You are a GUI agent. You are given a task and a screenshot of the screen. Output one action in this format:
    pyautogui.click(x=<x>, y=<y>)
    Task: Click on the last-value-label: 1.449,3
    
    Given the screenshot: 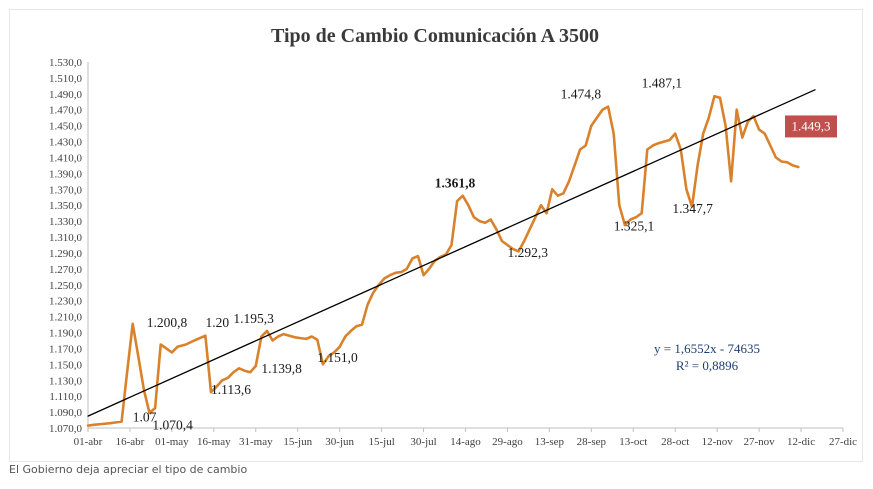 What is the action you would take?
    pyautogui.click(x=811, y=125)
    